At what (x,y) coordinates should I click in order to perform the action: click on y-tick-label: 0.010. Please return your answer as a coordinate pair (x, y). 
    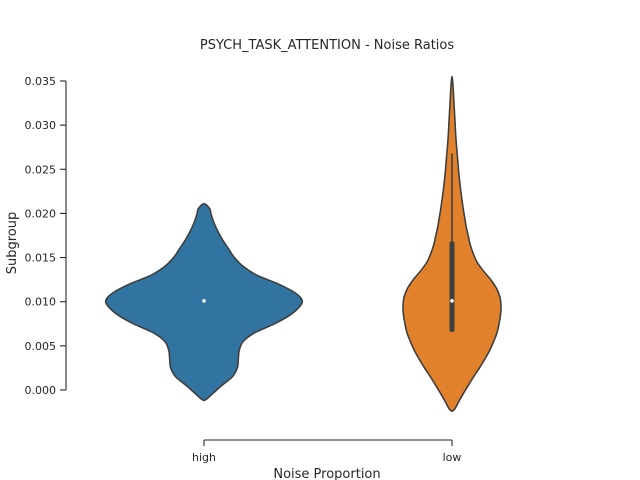
    Looking at the image, I should click on (41, 302).